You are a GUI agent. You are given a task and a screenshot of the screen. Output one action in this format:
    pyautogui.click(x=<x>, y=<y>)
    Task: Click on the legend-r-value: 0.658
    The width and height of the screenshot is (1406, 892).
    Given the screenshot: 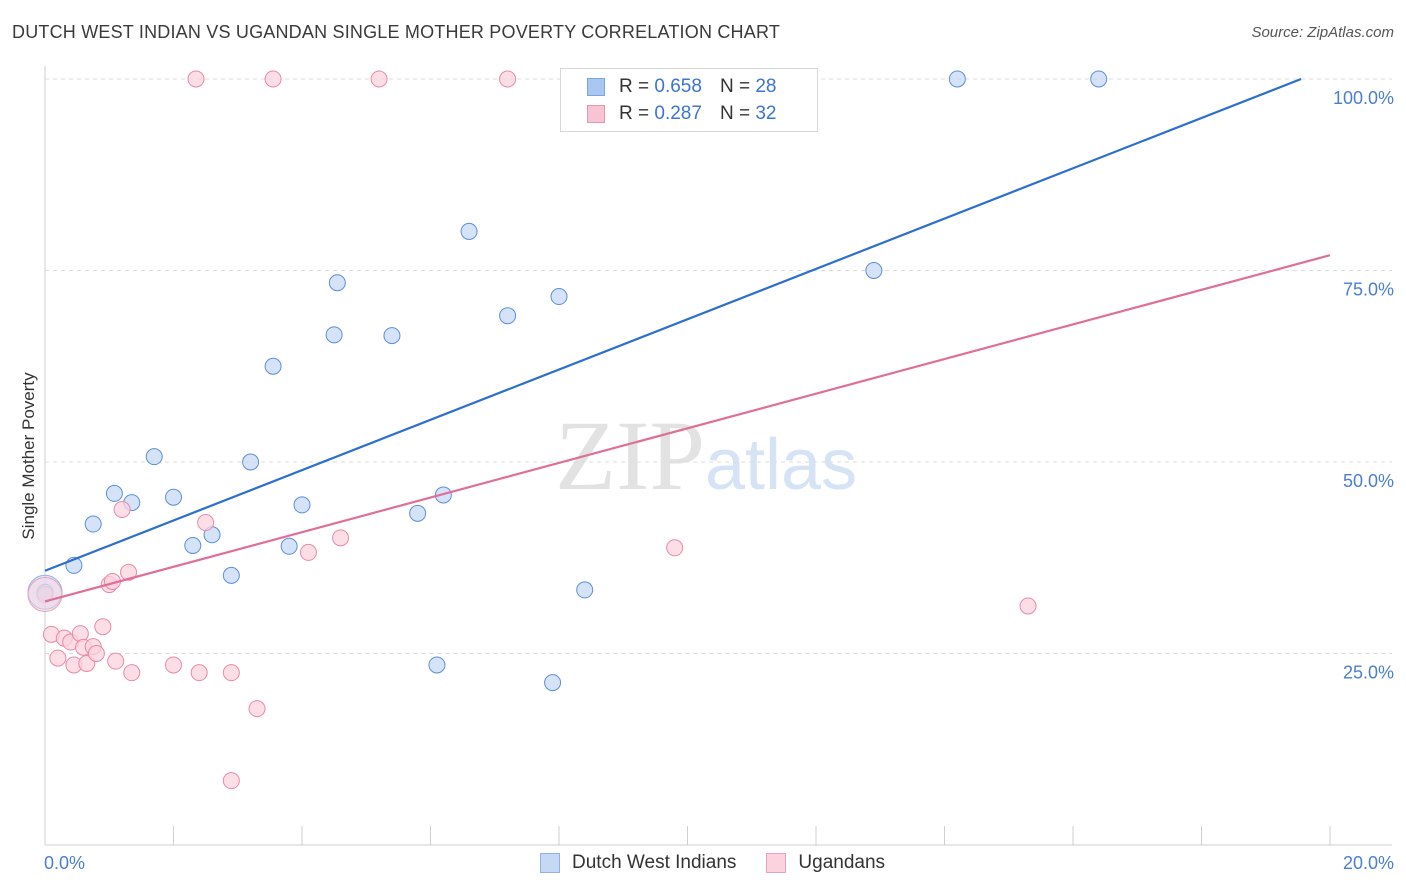 What is the action you would take?
    pyautogui.click(x=678, y=86)
    